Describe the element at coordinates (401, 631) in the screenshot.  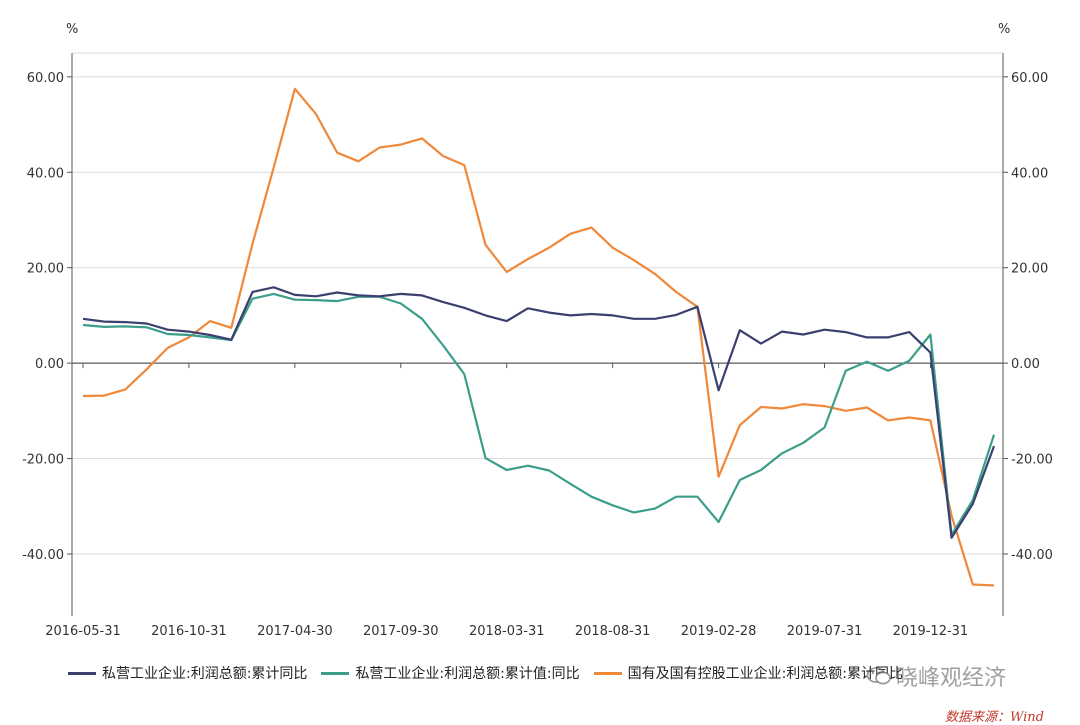
I see `x-tick-label: 2017-09-30` at that location.